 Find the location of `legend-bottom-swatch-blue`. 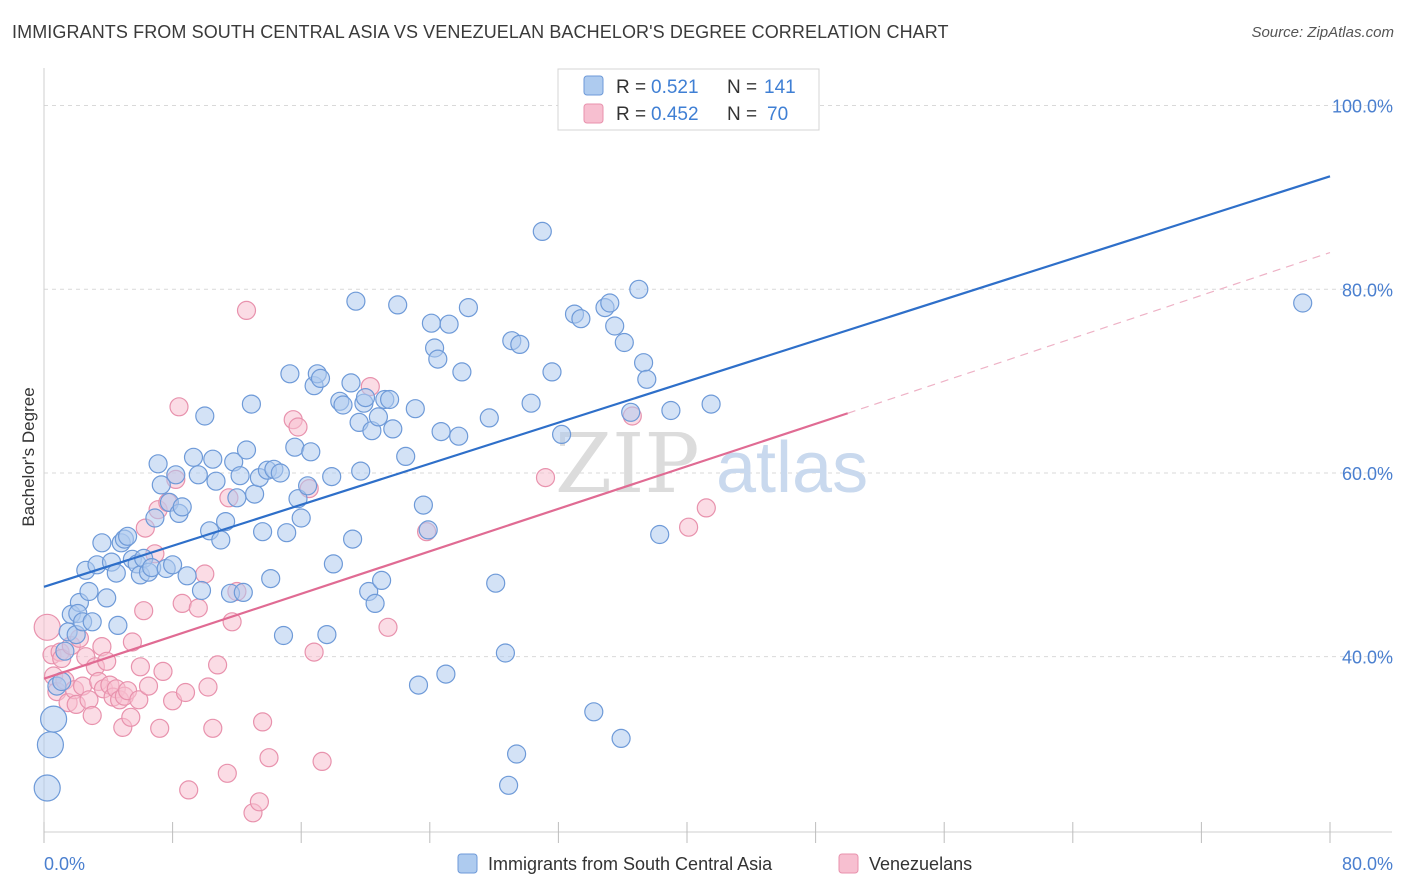

legend-bottom-swatch-blue is located at coordinates (467, 863).